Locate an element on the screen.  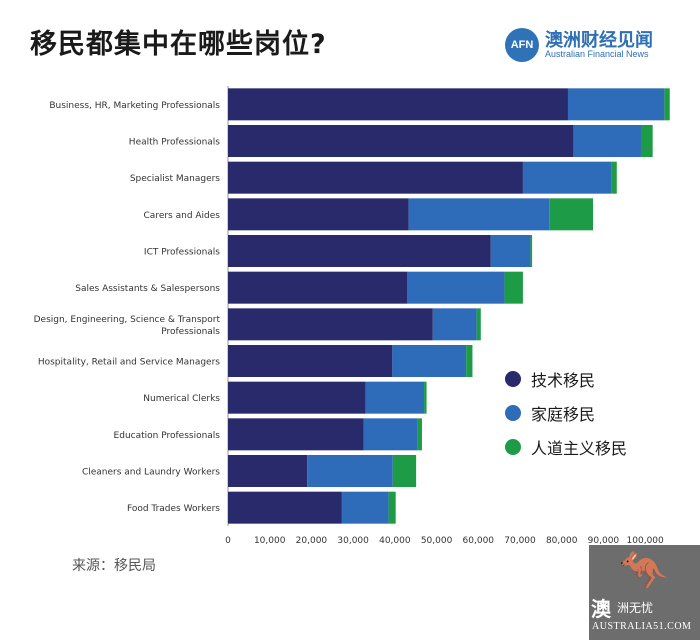
category-label-8: Numerical Clerks is located at coordinates (181, 399).